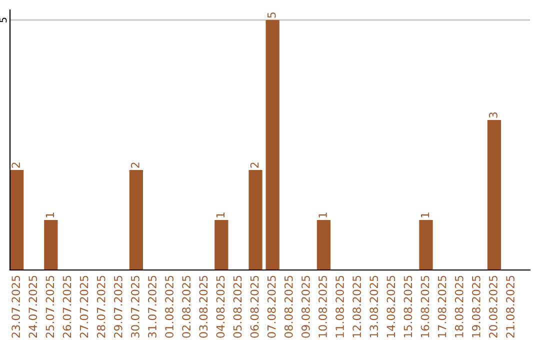 The image size is (540, 340). I want to click on x-tick-label: 31.07.2025, so click(152, 307).